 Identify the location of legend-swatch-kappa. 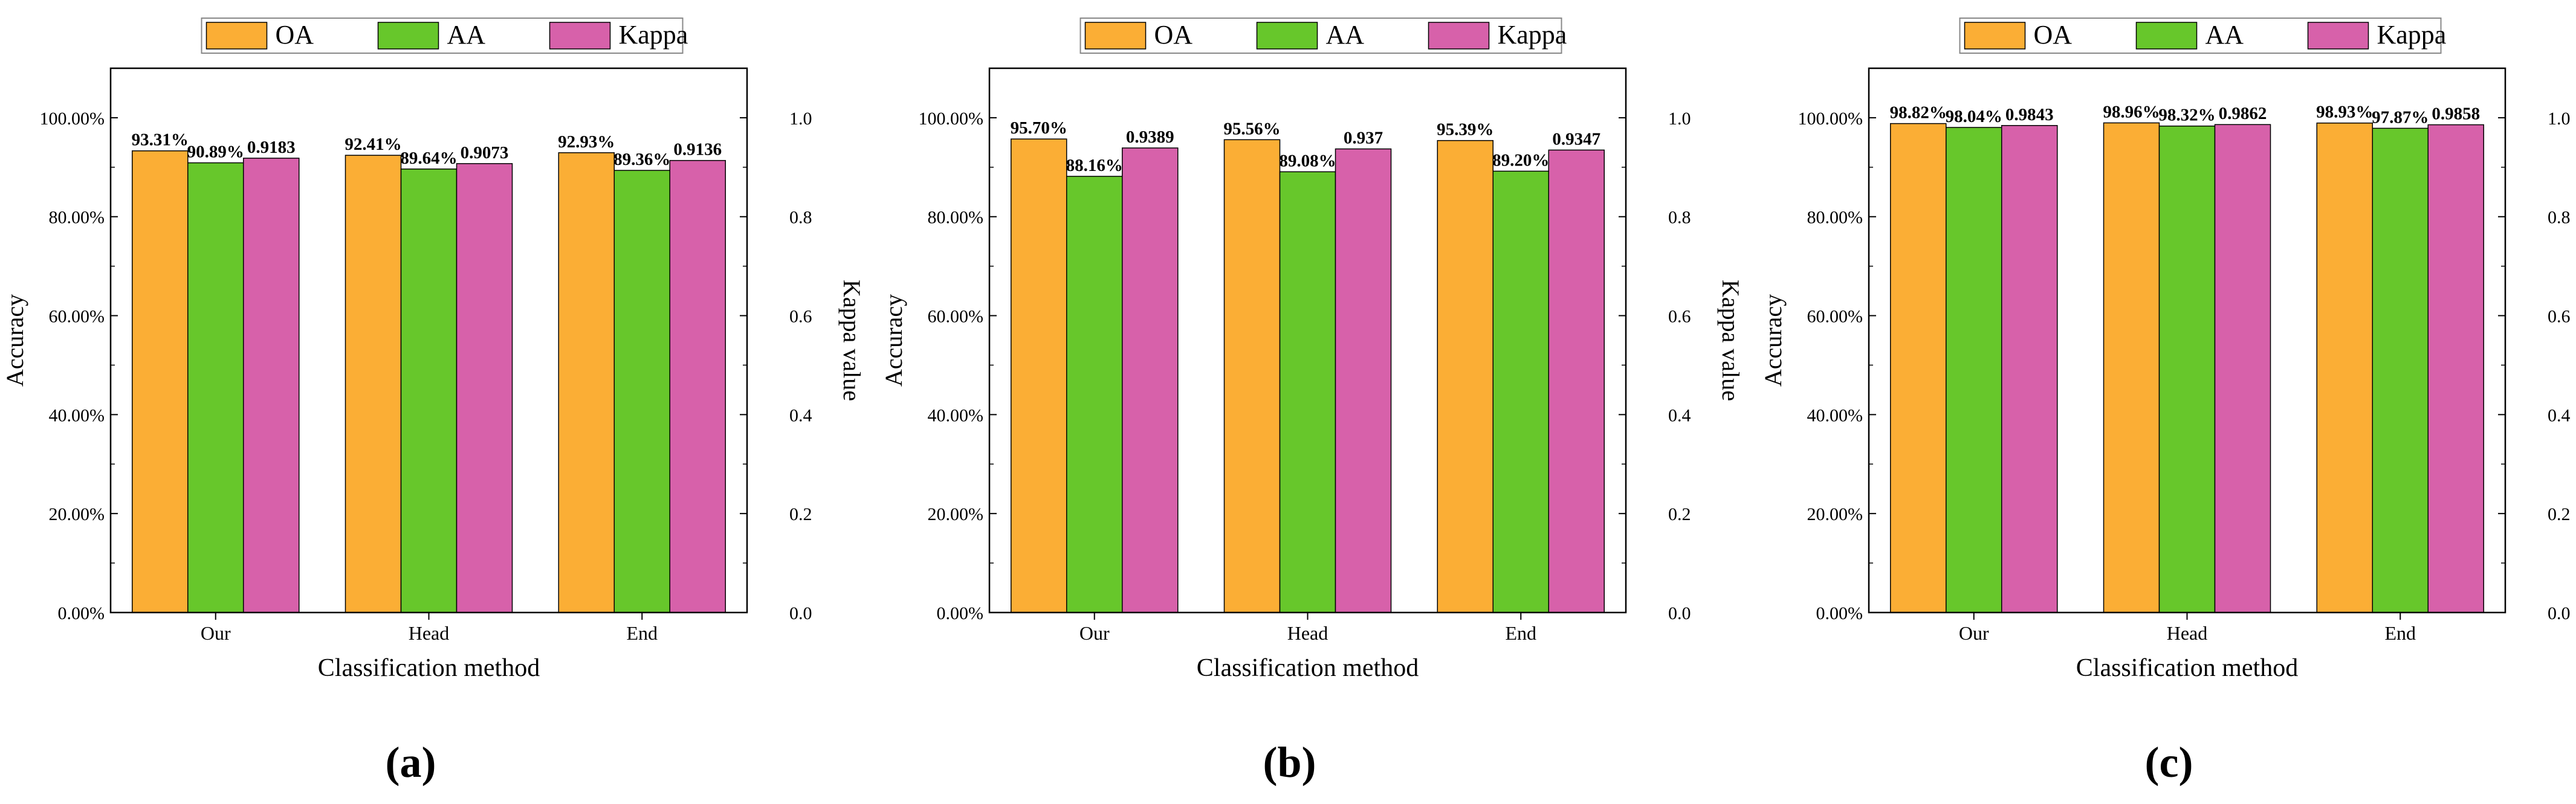
(1459, 36).